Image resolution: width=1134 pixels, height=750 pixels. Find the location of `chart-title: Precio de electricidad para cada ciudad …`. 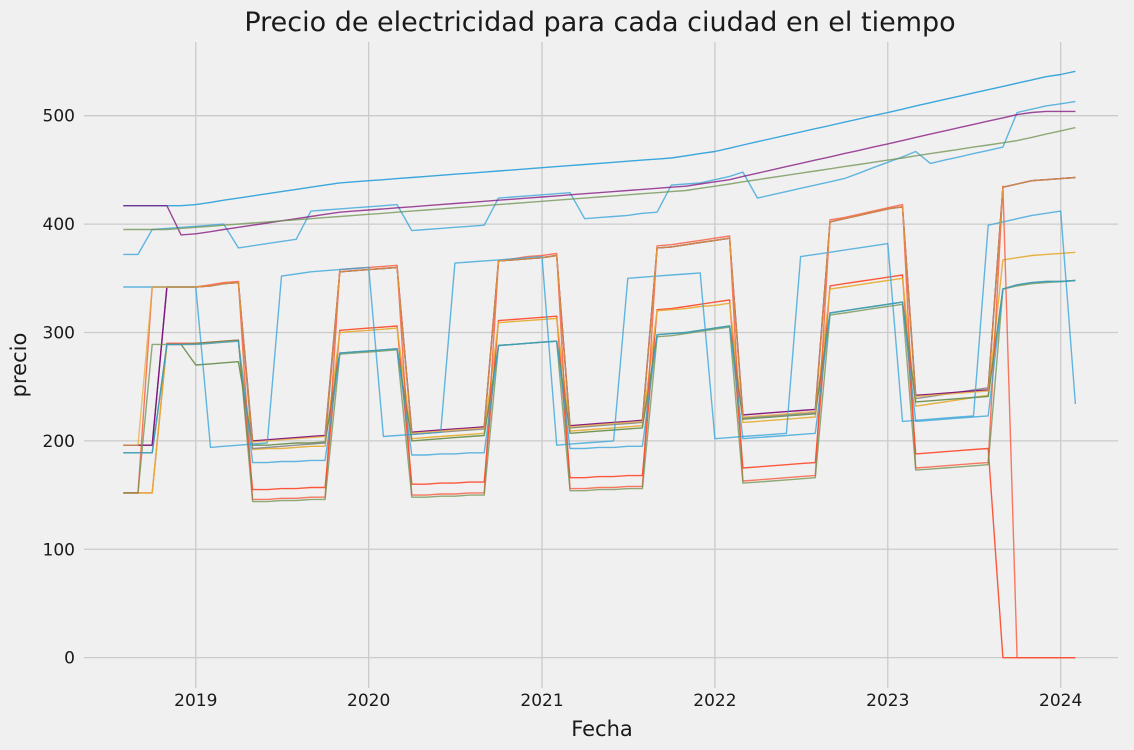

chart-title: Precio de electricidad para cada ciudad … is located at coordinates (599, 22).